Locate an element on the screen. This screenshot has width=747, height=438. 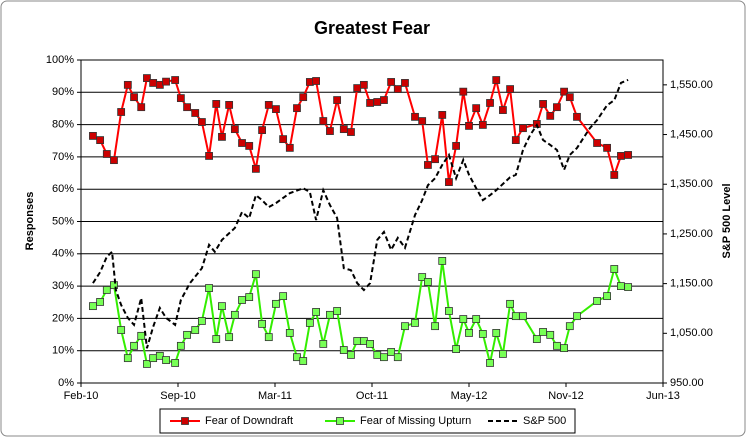
legend-label: S&P 500 is located at coordinates (544, 421).